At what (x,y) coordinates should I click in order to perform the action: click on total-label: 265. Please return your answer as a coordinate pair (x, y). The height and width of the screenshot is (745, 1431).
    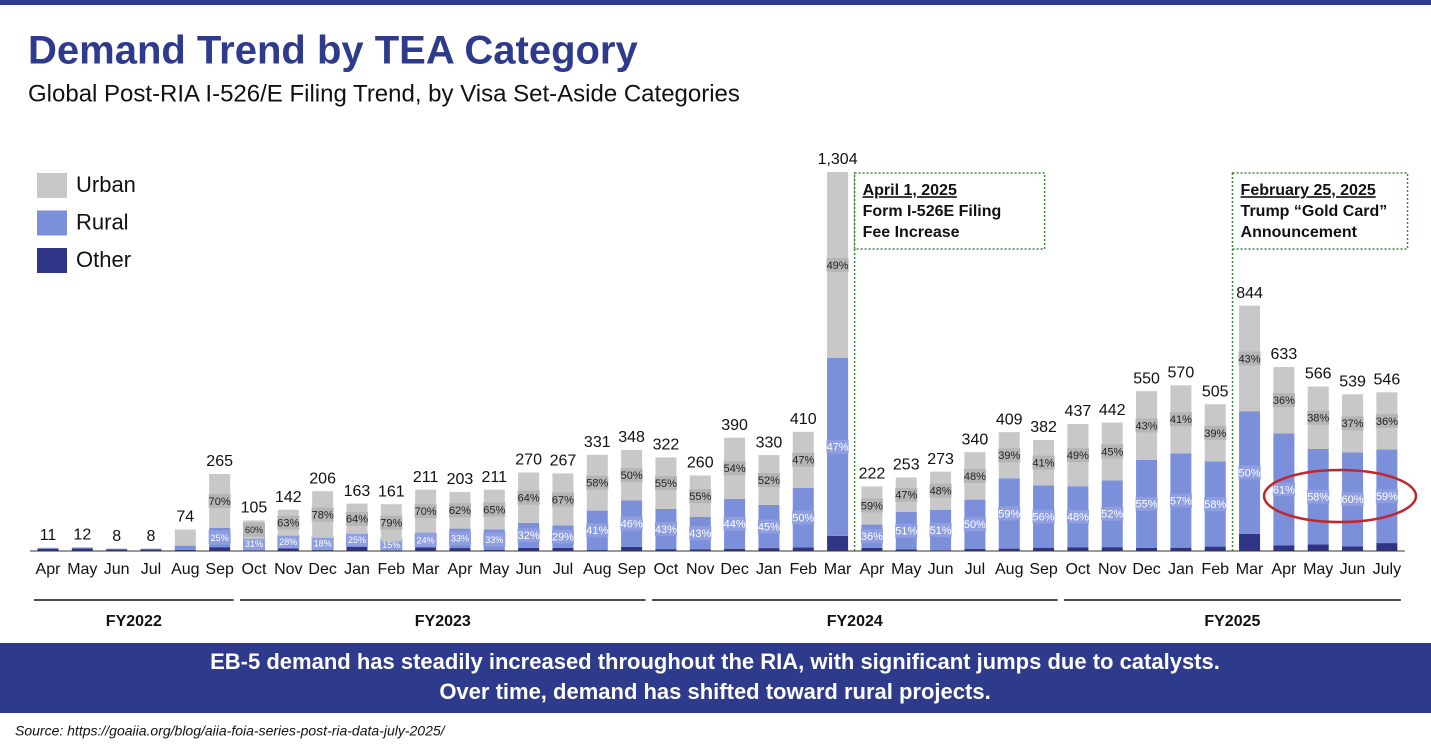
    Looking at the image, I should click on (219, 461).